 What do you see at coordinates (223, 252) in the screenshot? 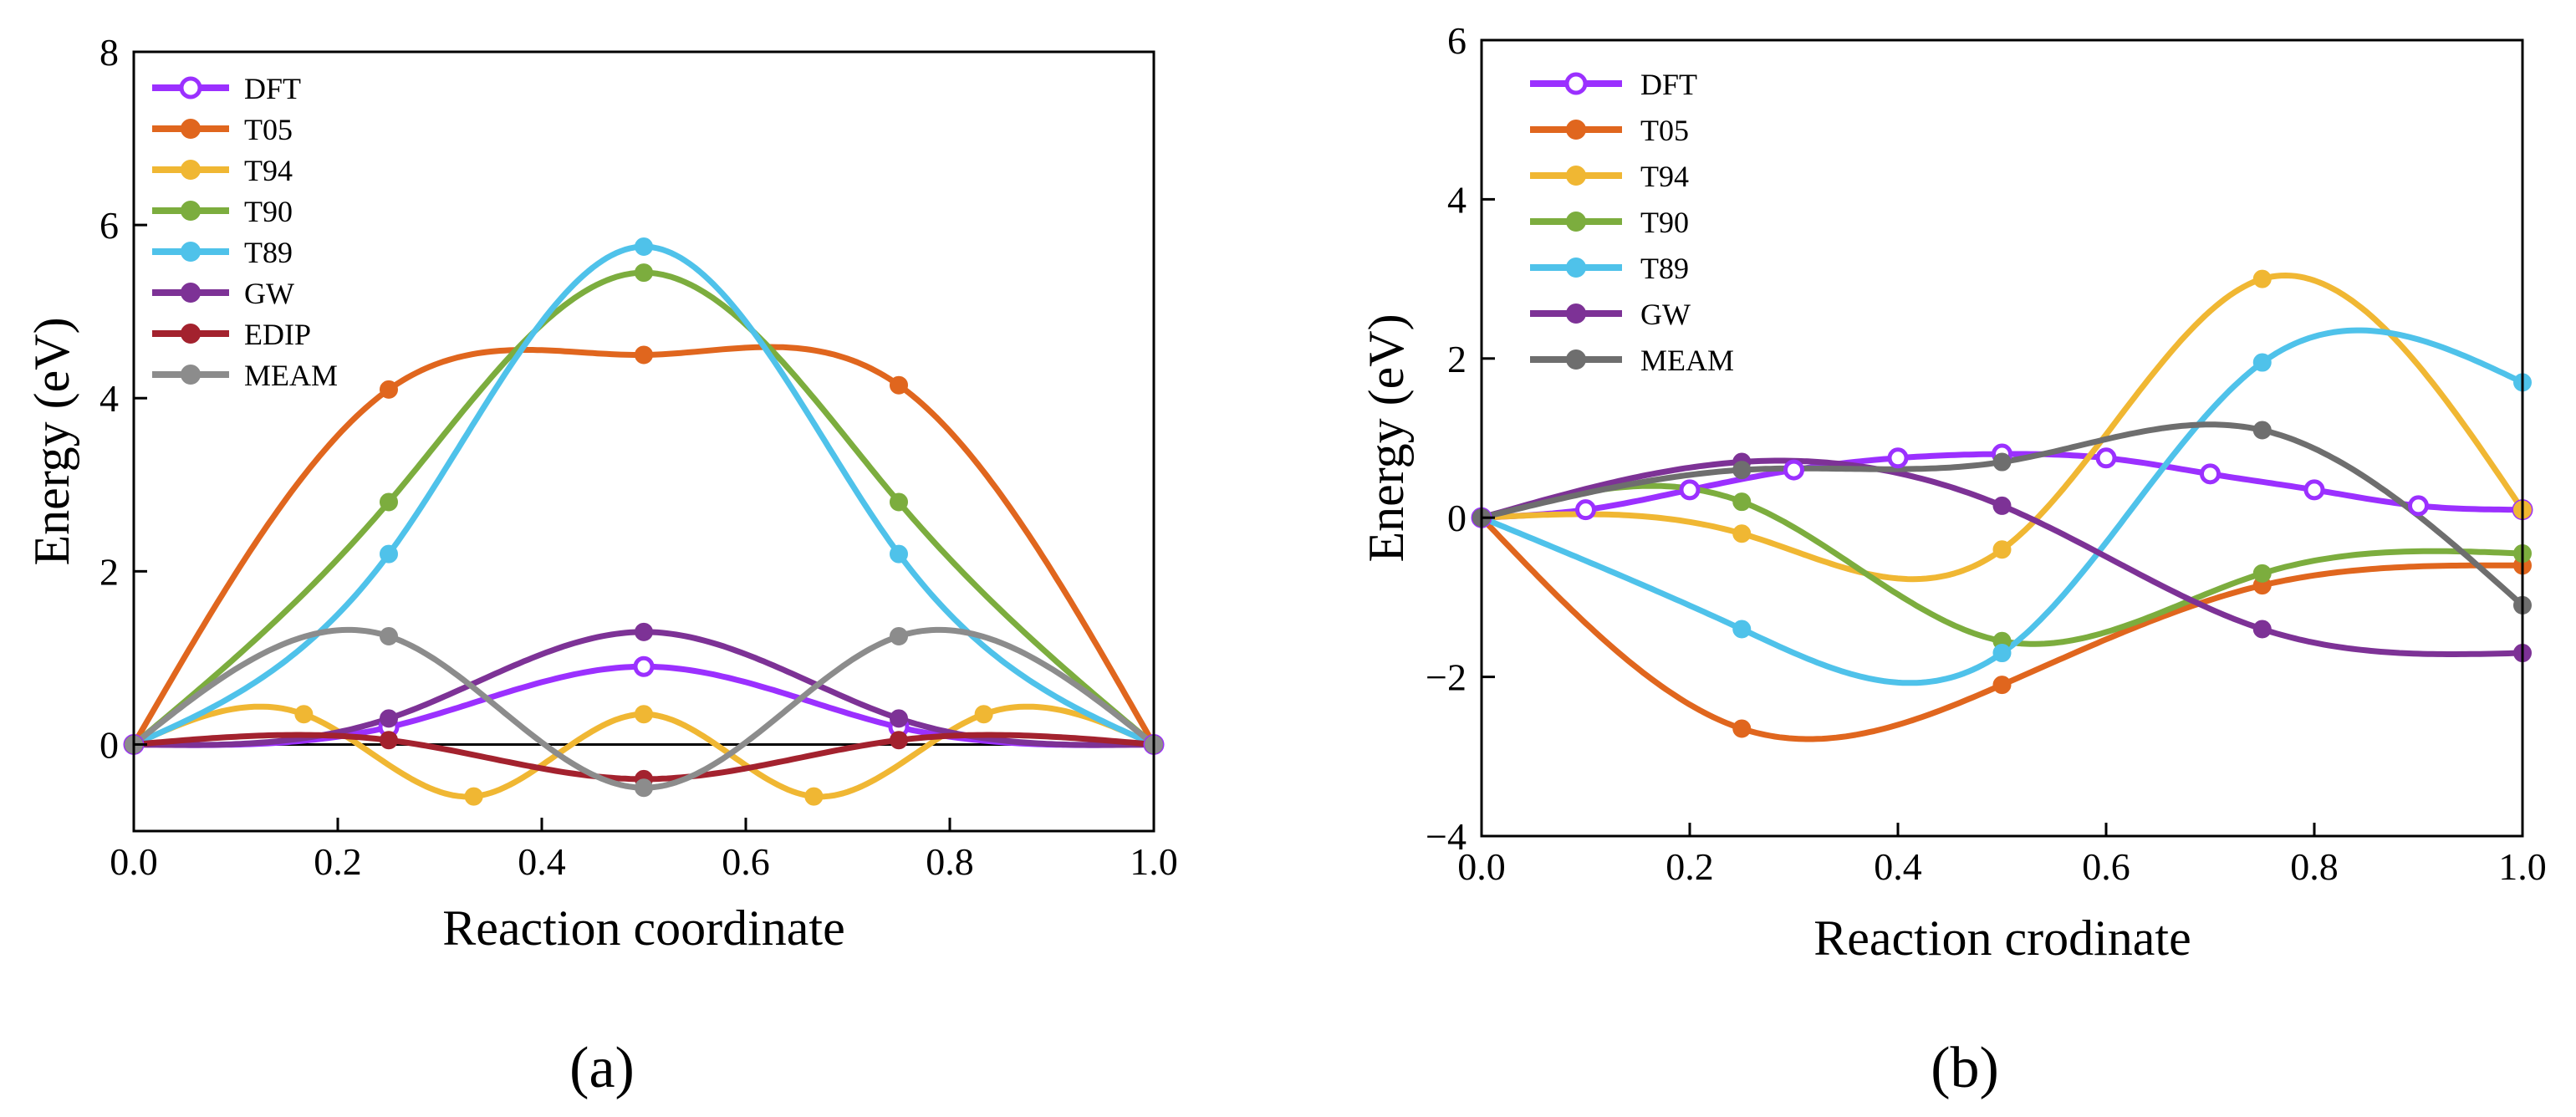
I see `panel-a-legend-item-t89: T89` at bounding box center [223, 252].